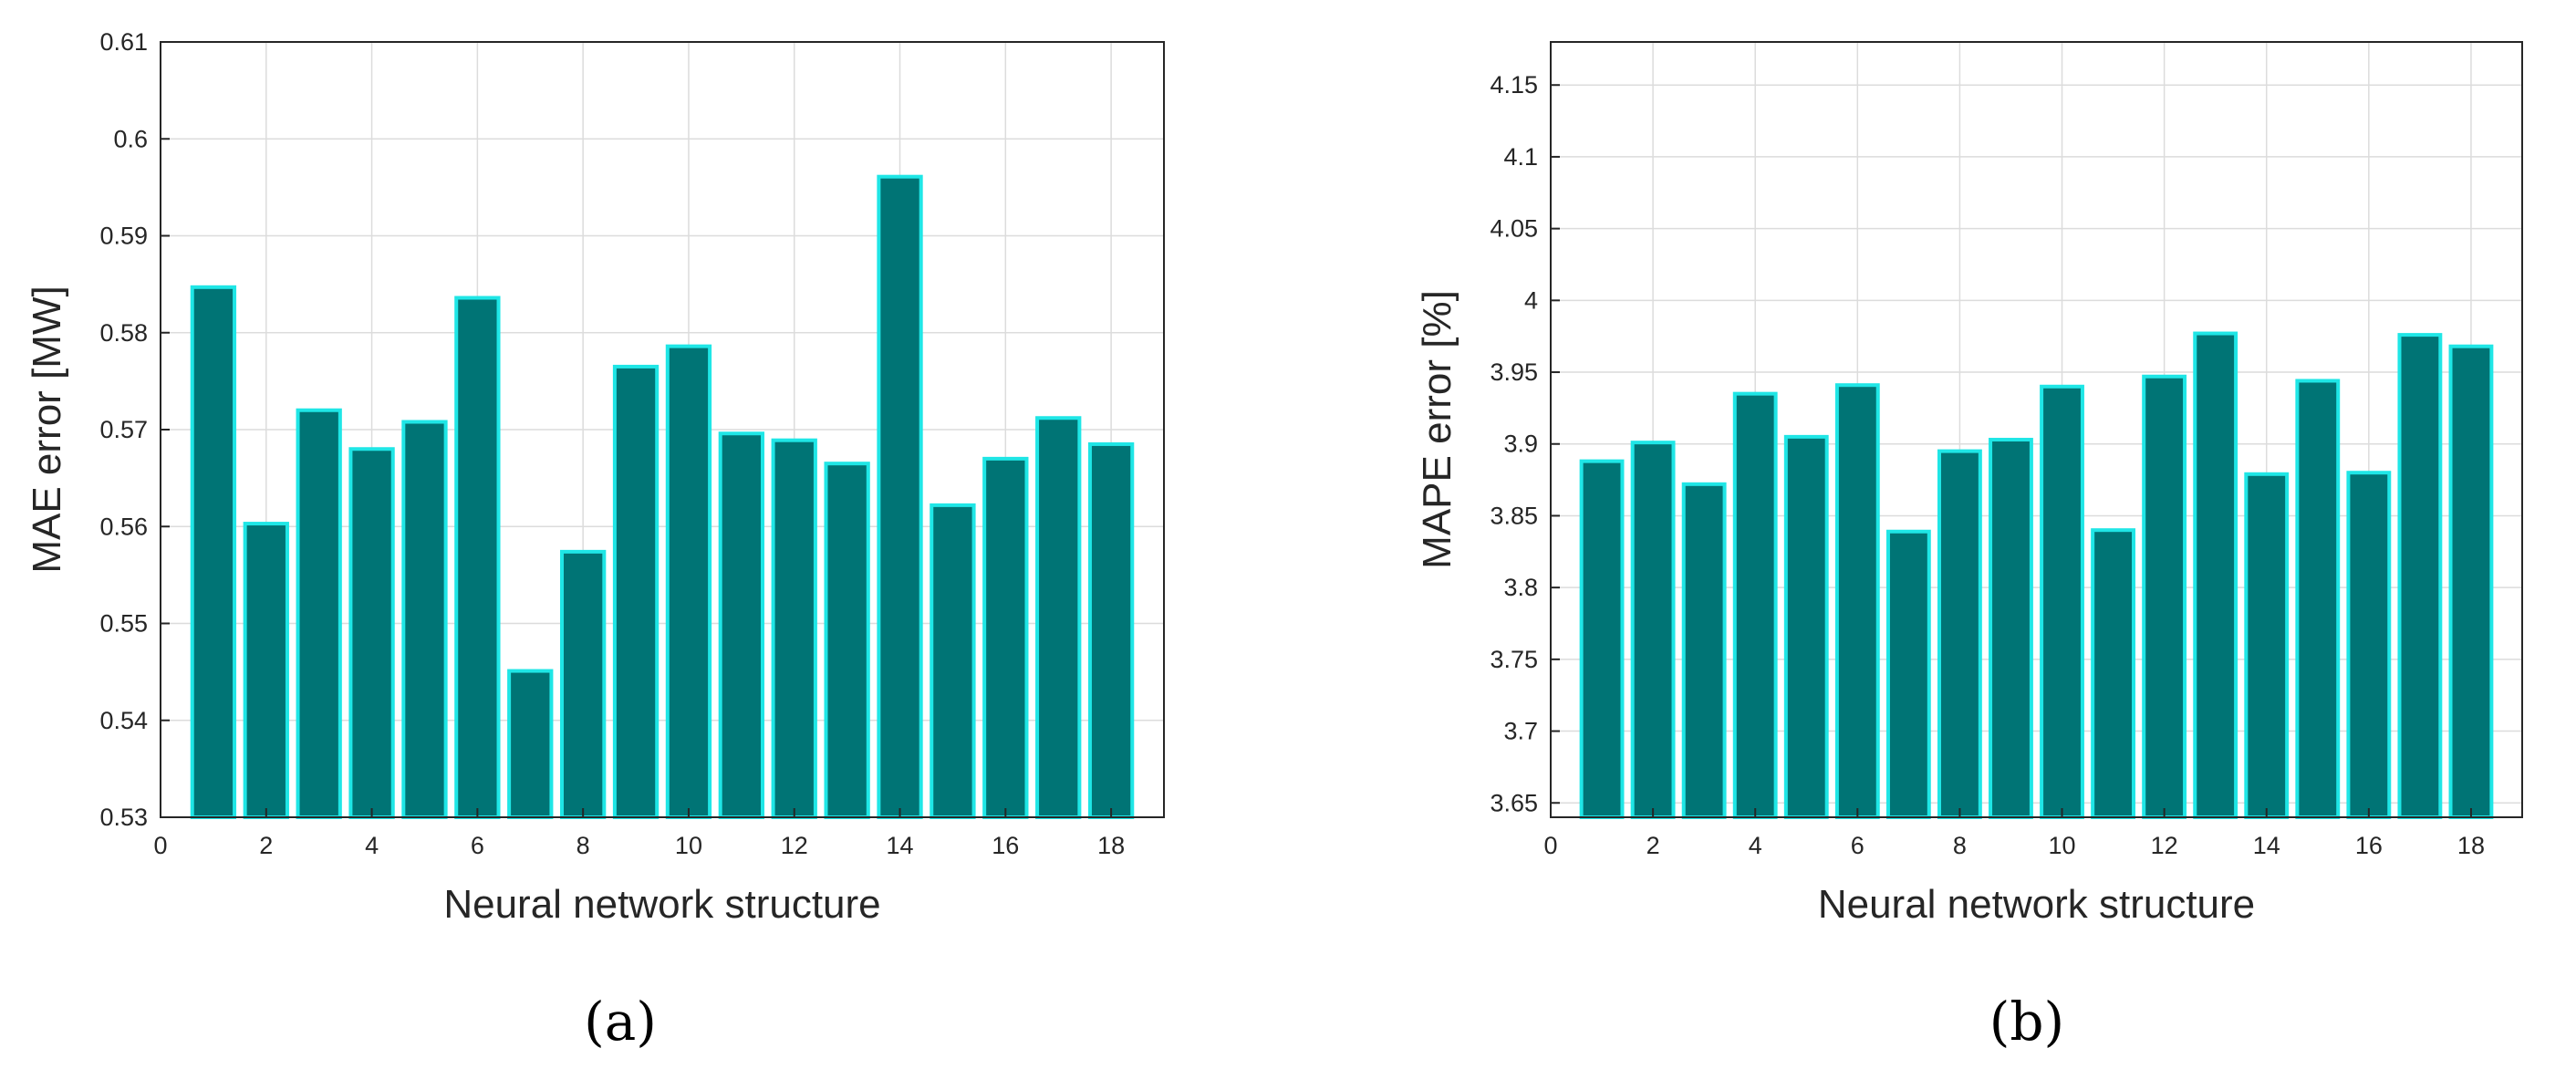 The height and width of the screenshot is (1069, 2576). Describe the element at coordinates (1514, 515) in the screenshot. I see `y-tick-label: 3.85` at that location.